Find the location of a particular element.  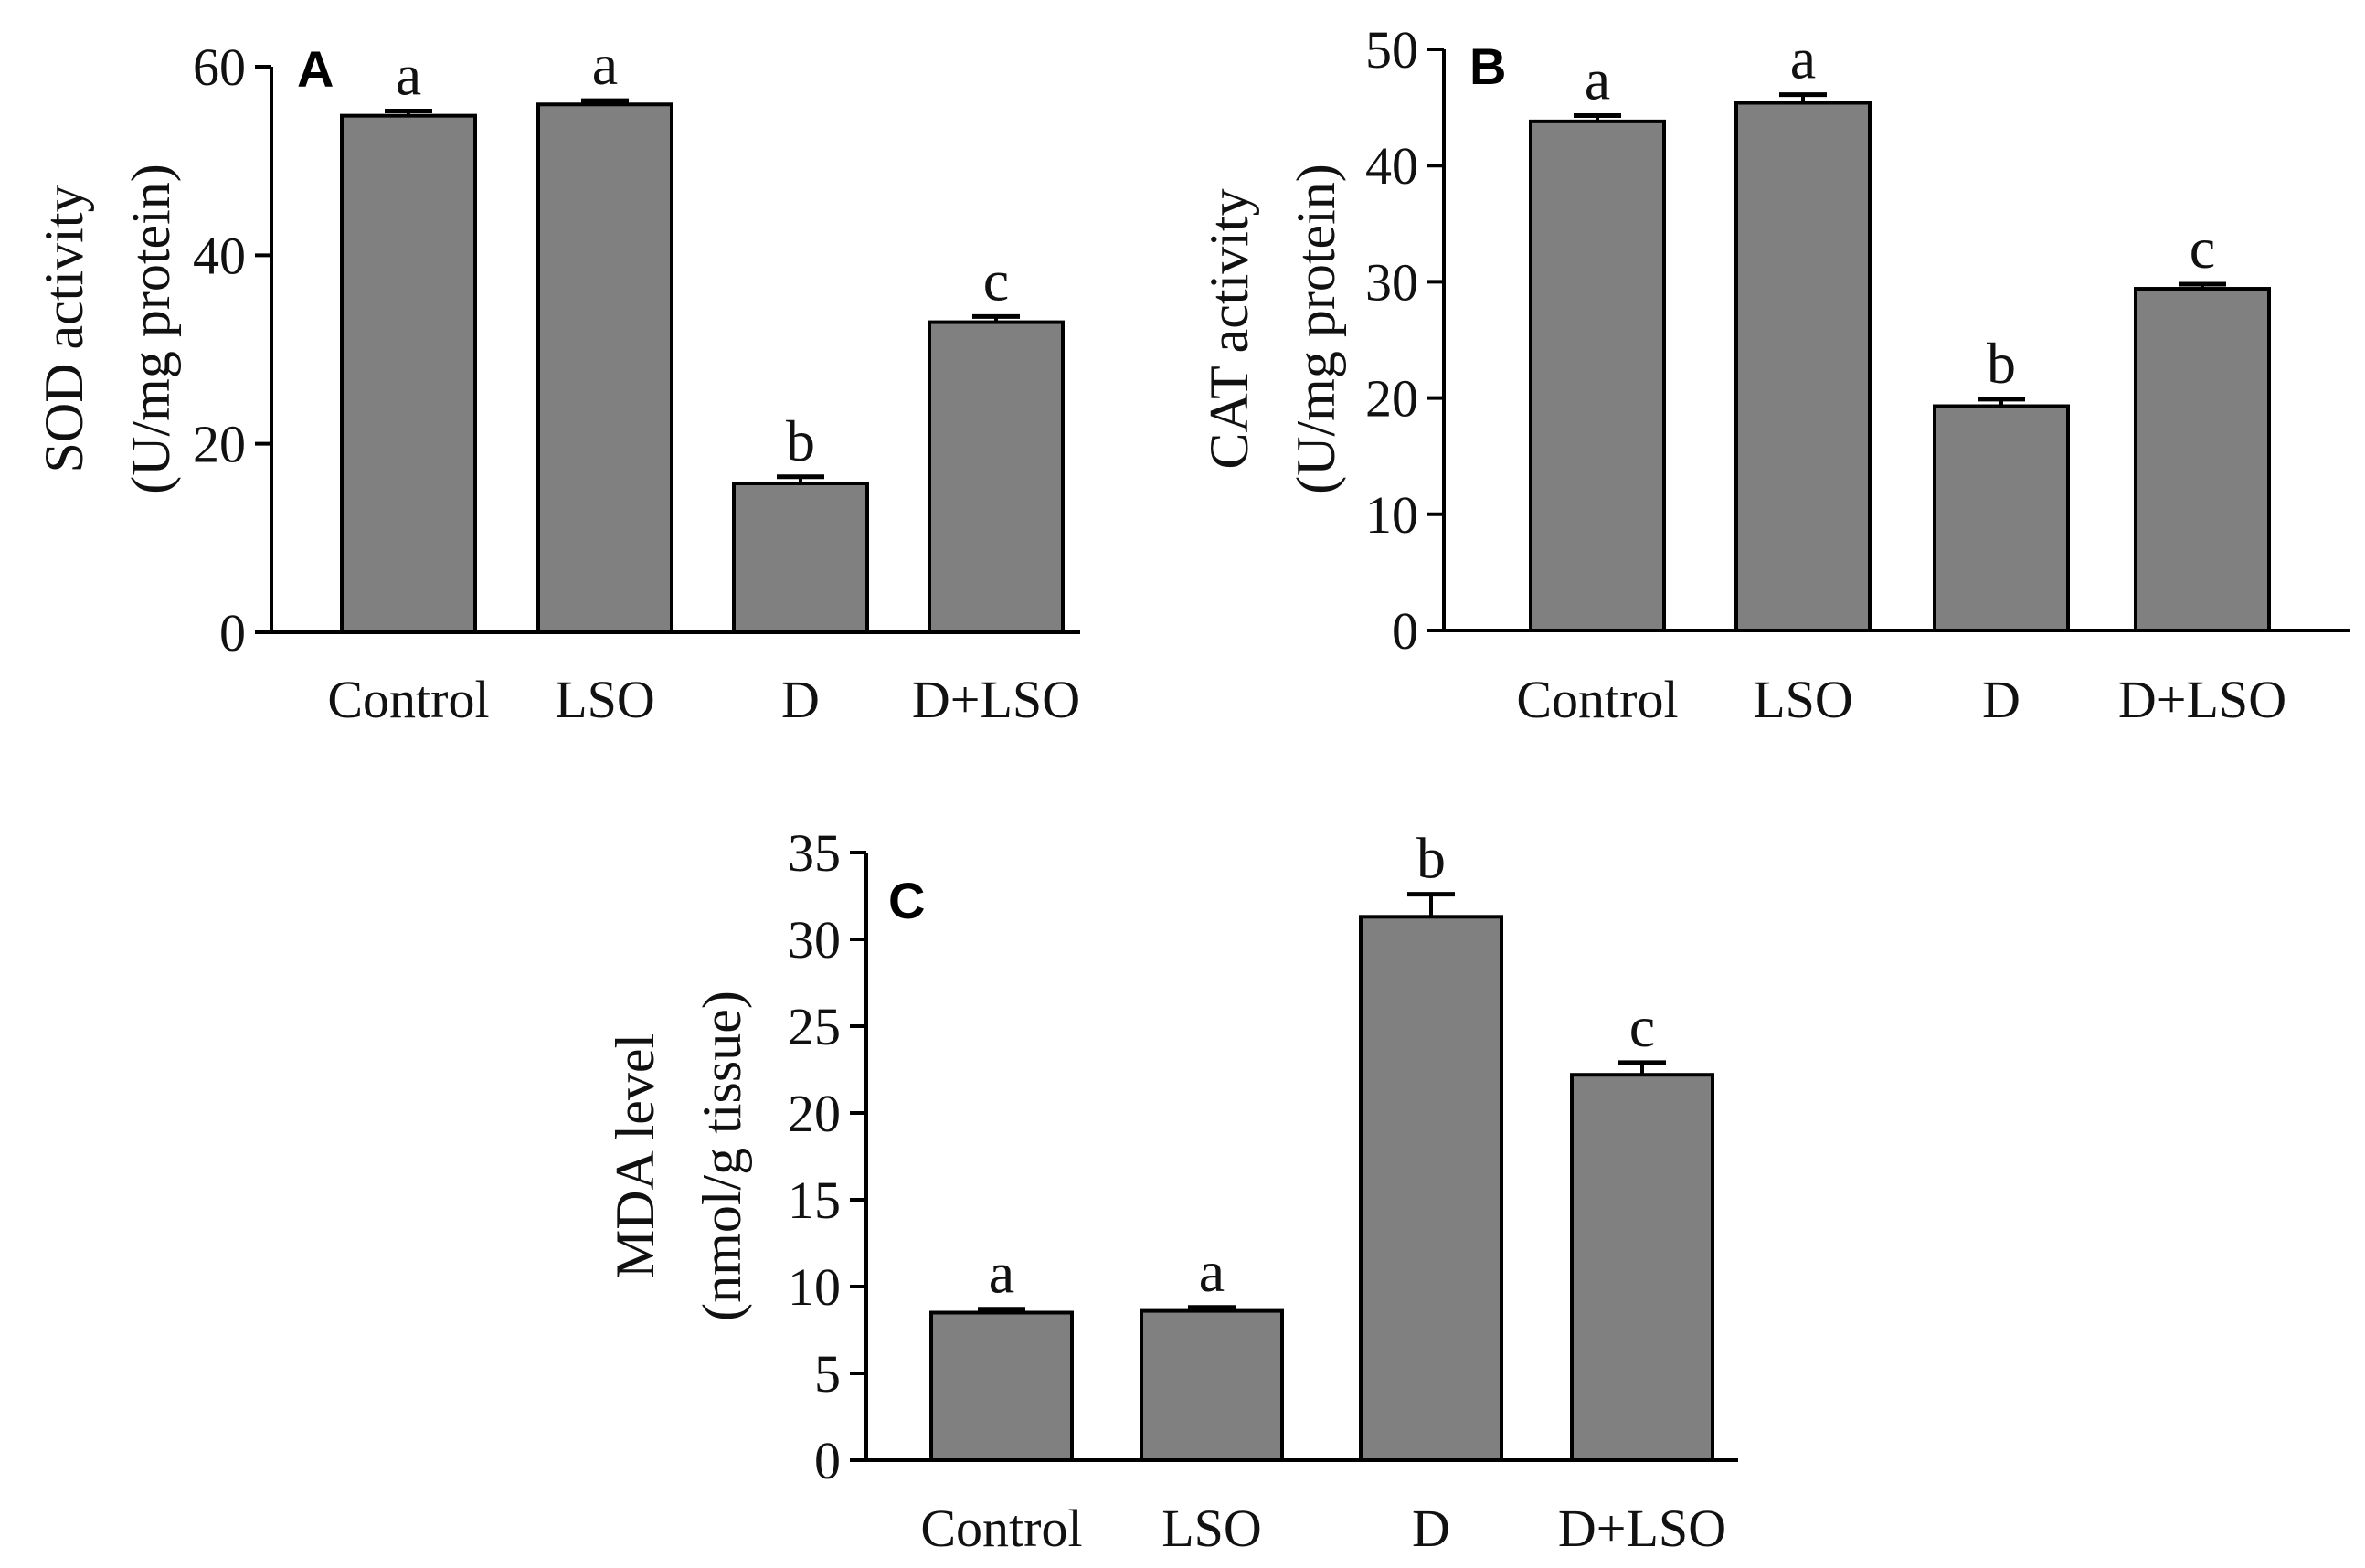

y-tick-label: 5 is located at coordinates (827, 1374).